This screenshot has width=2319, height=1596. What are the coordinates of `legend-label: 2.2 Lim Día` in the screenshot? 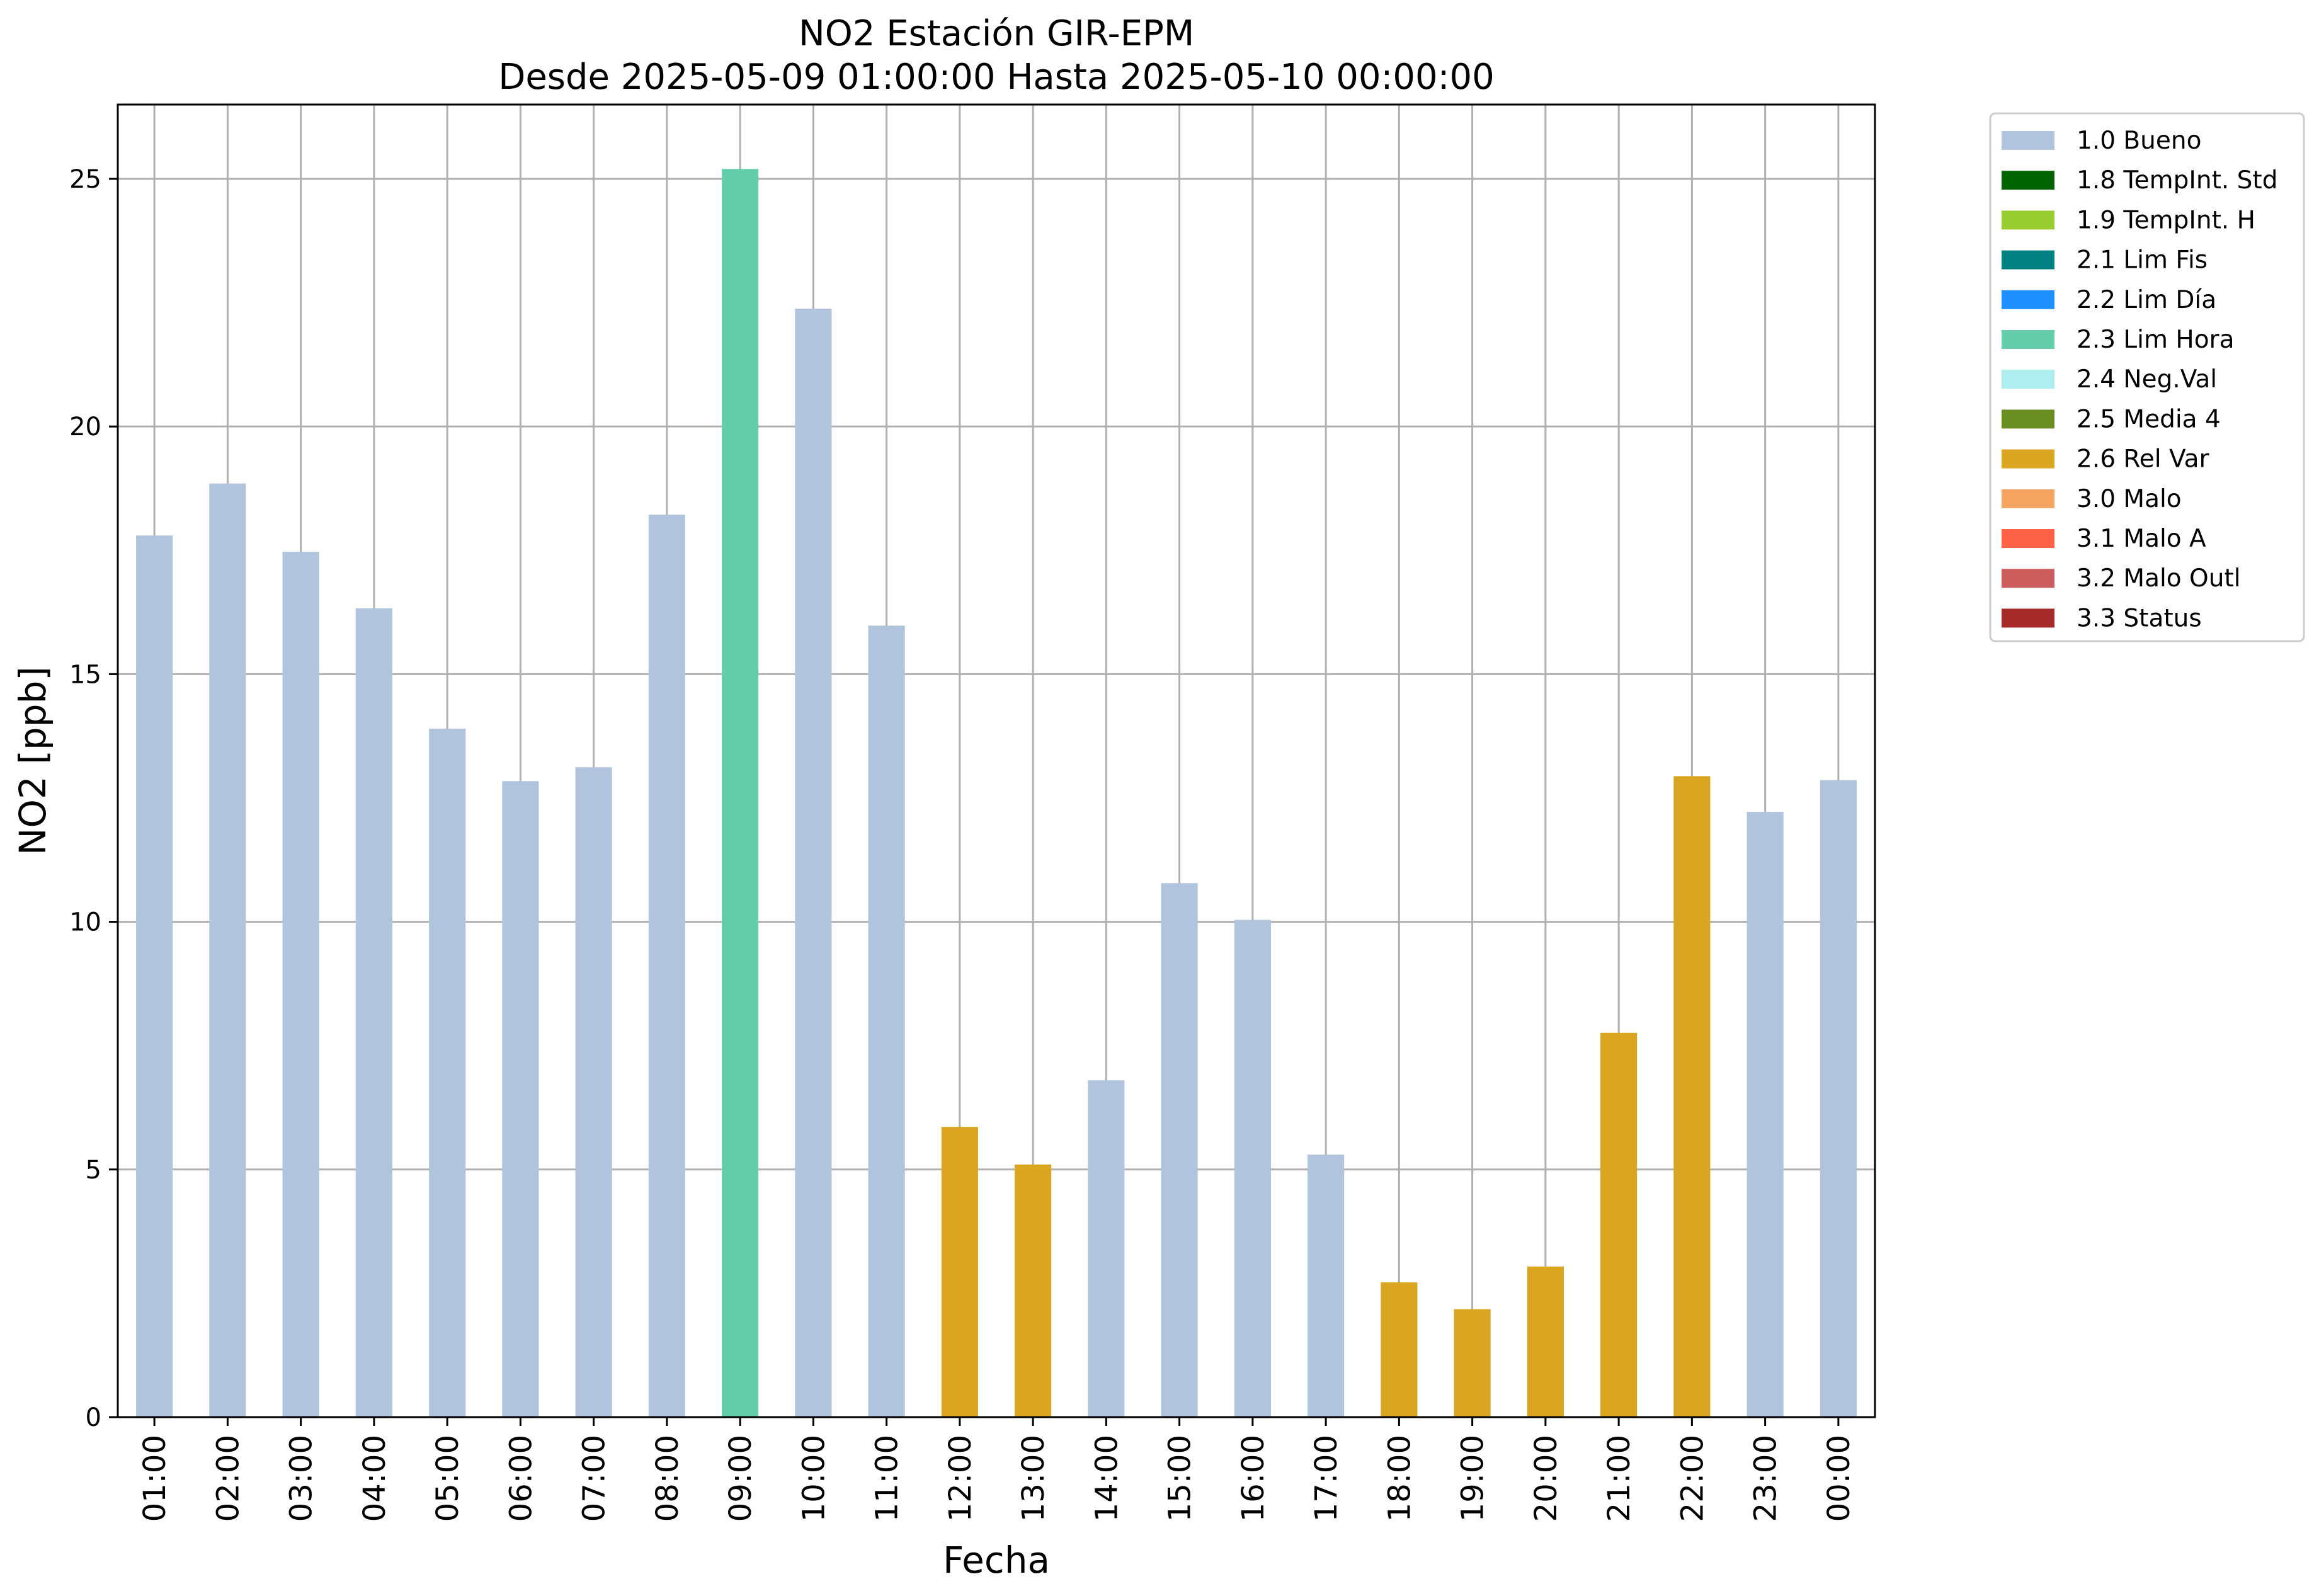 It's located at (2146, 300).